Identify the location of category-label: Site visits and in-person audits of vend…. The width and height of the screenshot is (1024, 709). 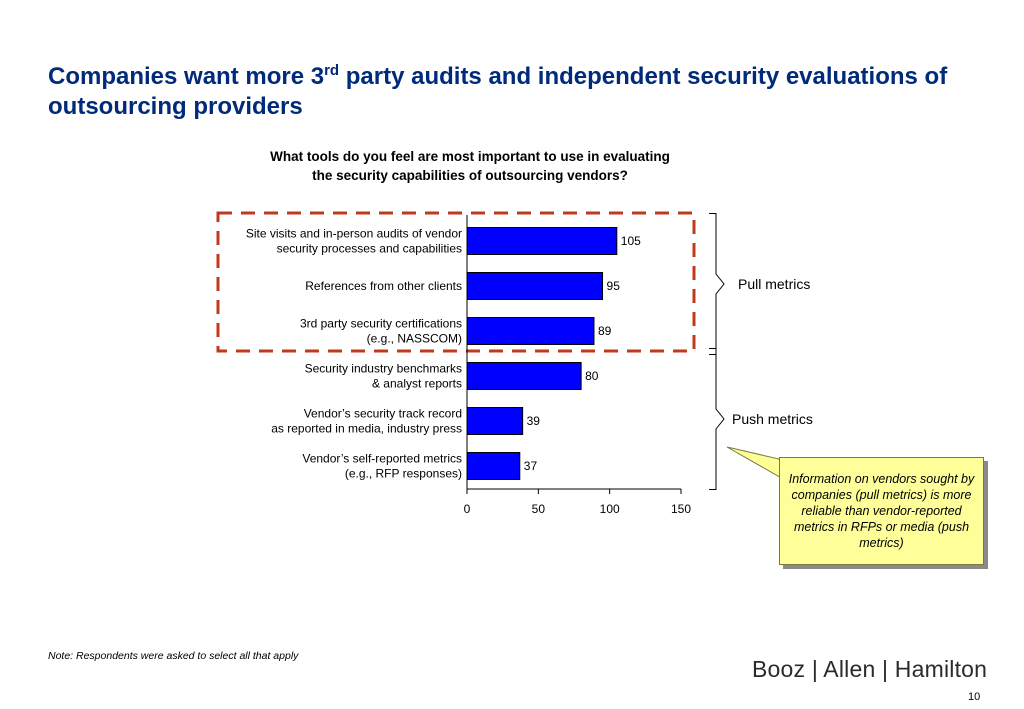
(354, 234).